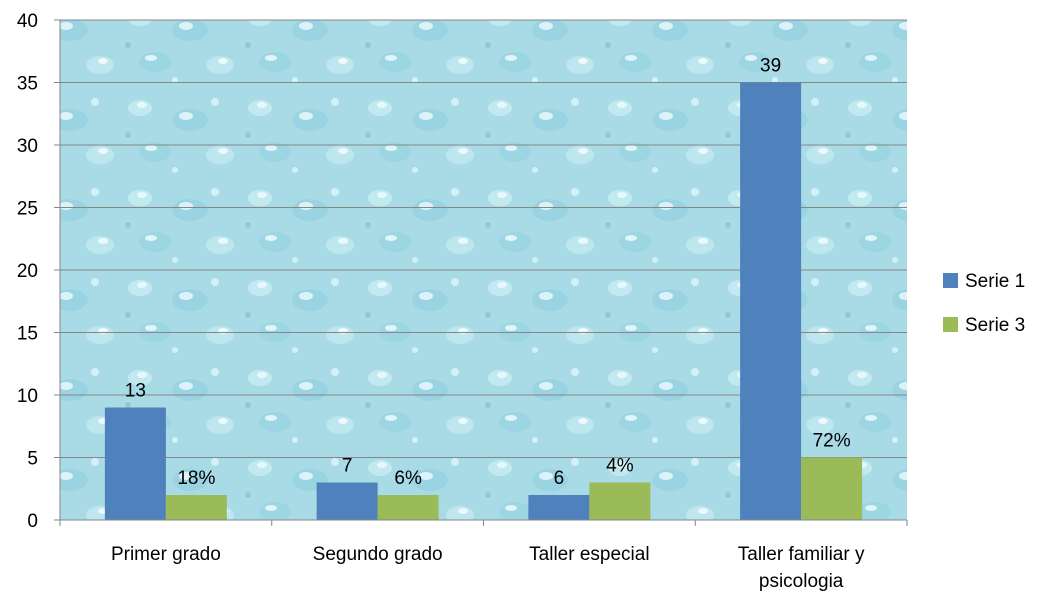  Describe the element at coordinates (984, 303) in the screenshot. I see `legend: Serie 1 Serie 3` at that location.